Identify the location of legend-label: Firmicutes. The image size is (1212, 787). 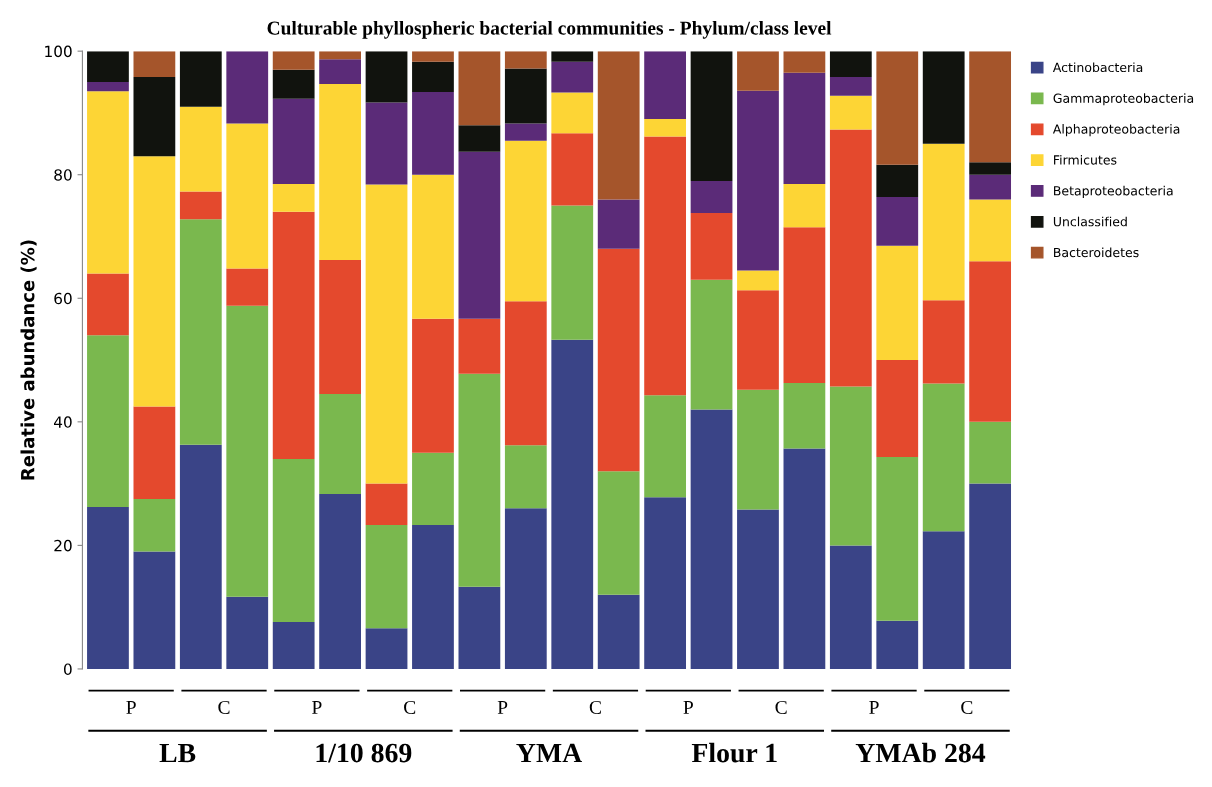
(1085, 159).